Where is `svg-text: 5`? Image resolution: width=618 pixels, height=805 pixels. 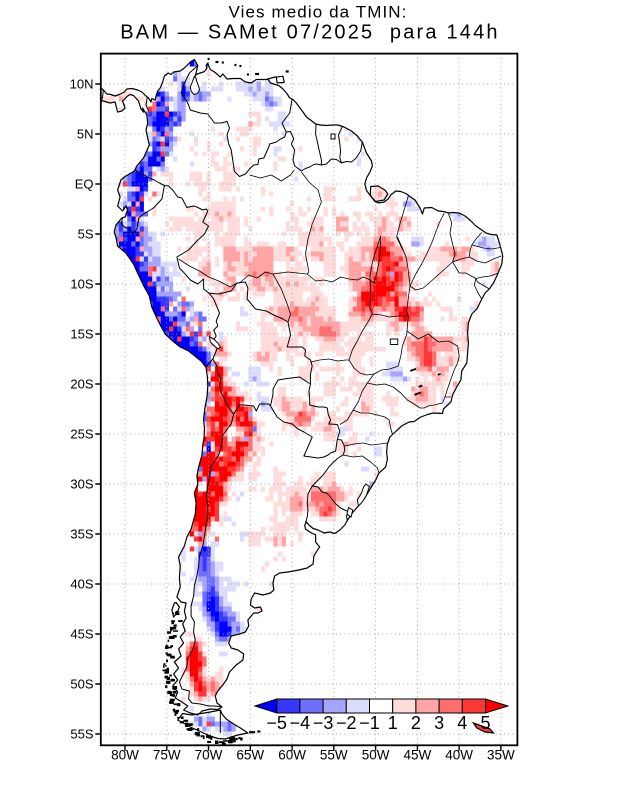
svg-text: 5 is located at coordinates (485, 723).